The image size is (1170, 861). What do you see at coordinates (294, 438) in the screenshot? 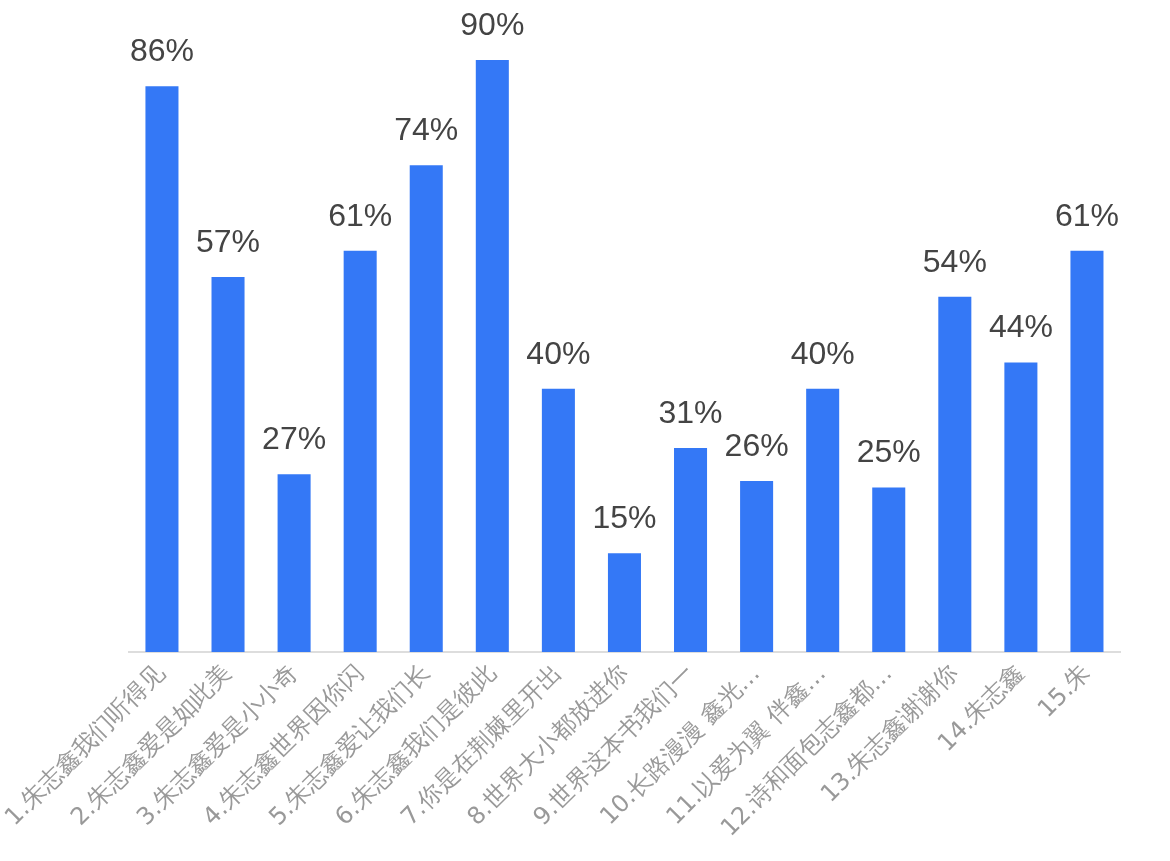
I see `data-label: 27%` at bounding box center [294, 438].